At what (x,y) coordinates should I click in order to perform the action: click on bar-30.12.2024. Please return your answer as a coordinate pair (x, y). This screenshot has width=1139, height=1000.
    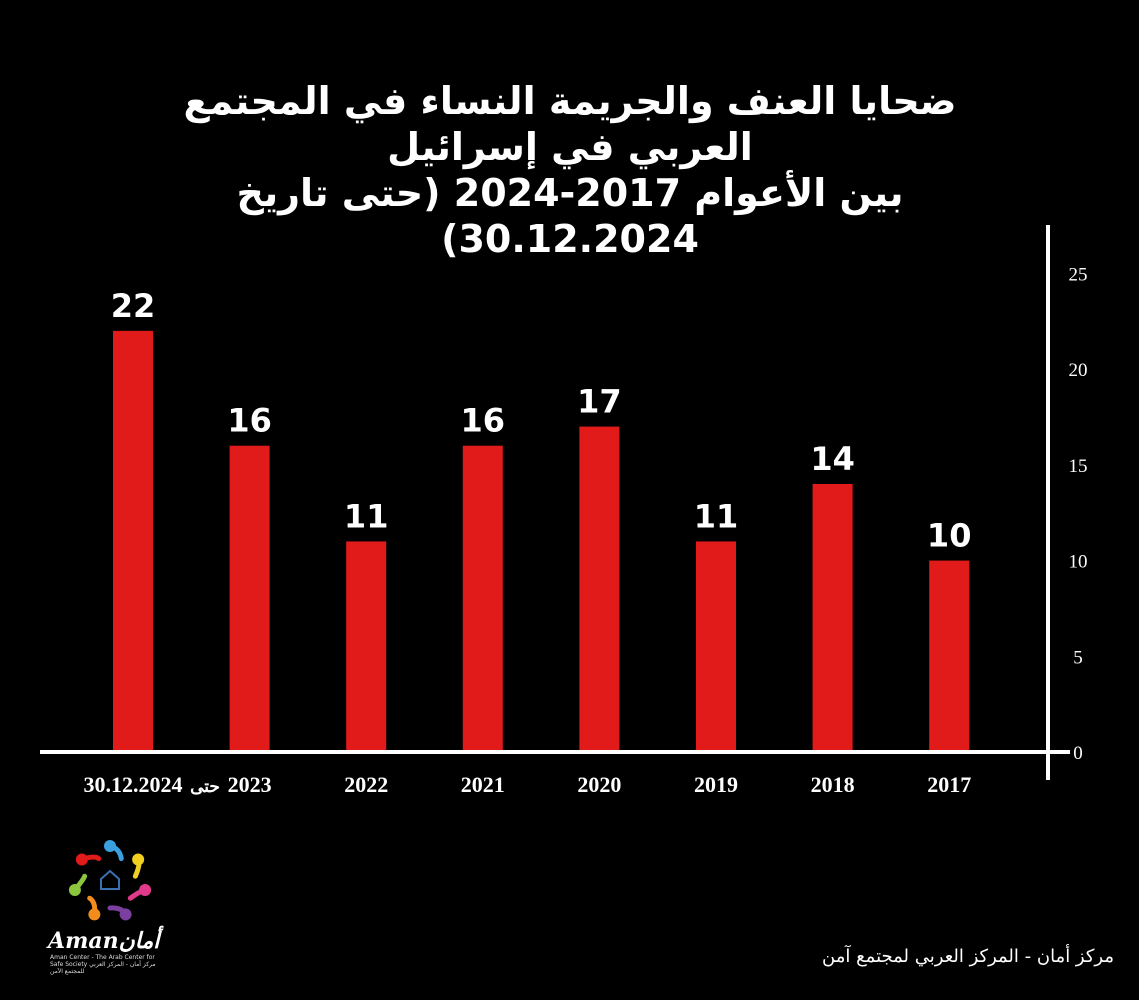
    Looking at the image, I should click on (133, 541).